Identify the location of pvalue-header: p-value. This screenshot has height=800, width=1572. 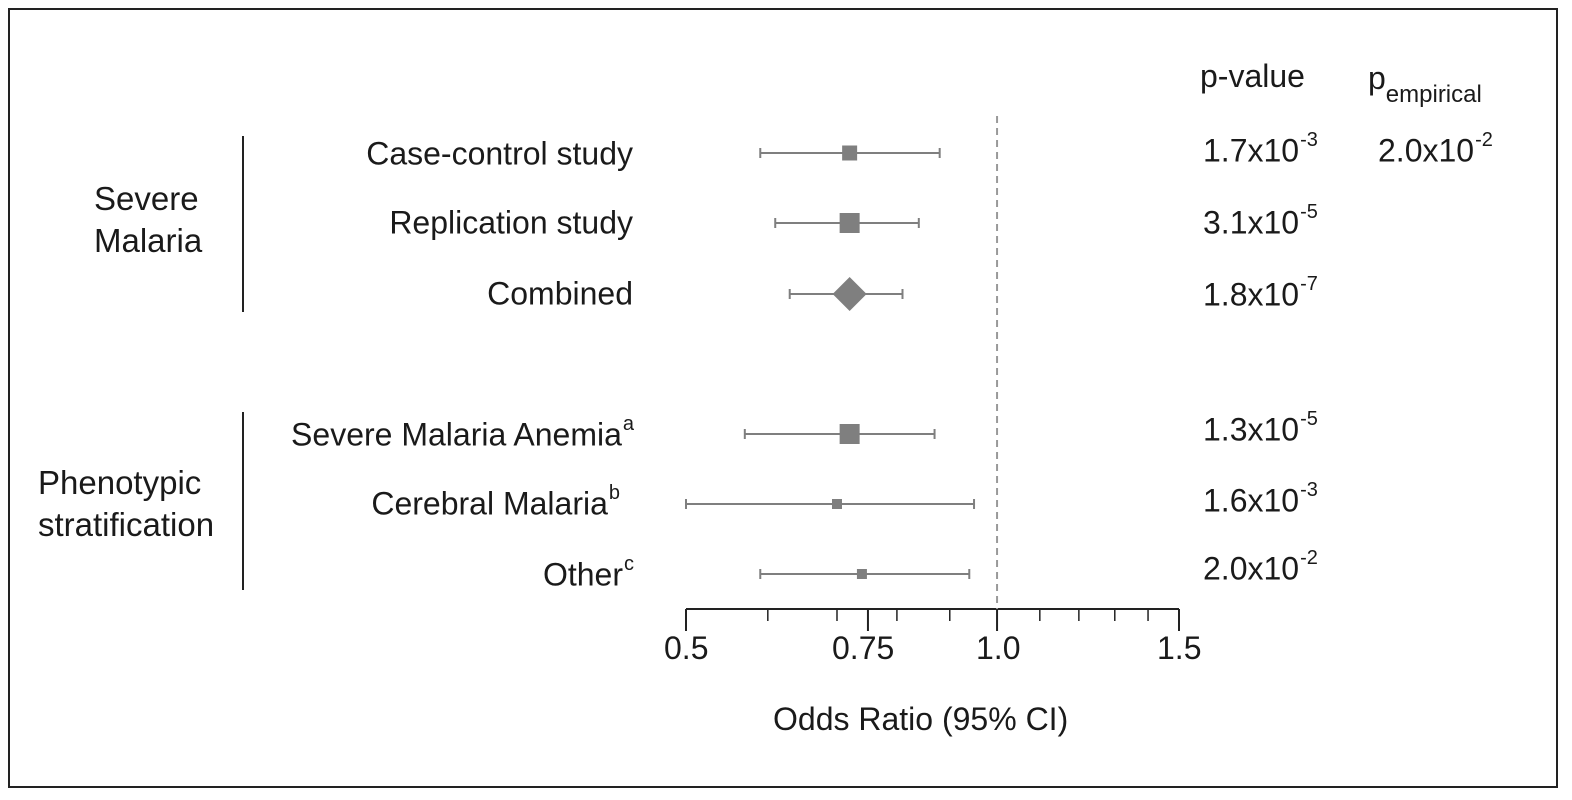
(1252, 76).